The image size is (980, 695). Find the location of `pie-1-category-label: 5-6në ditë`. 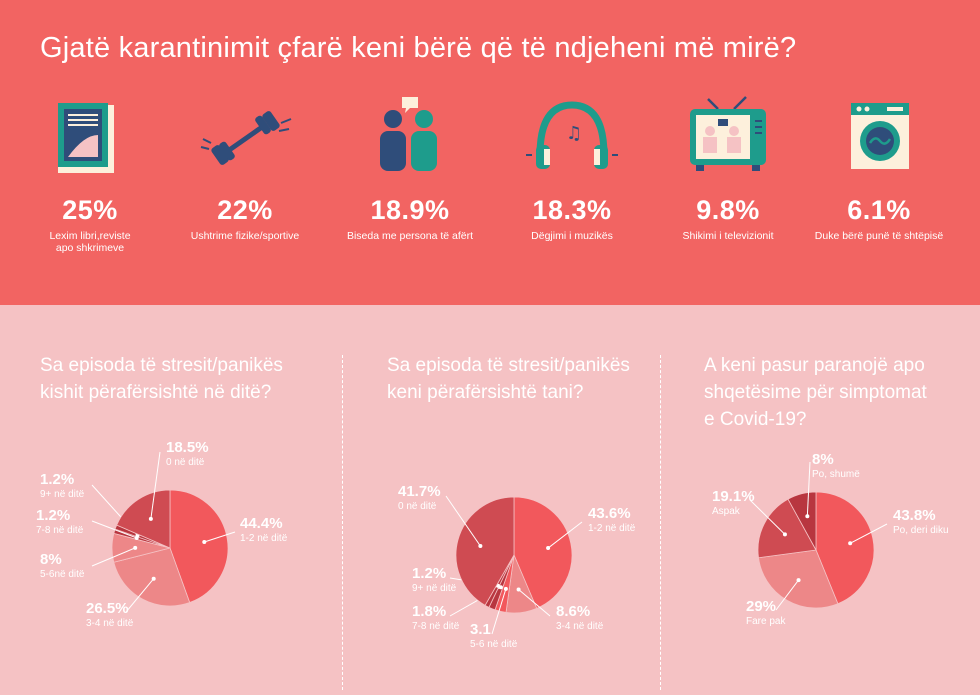

pie-1-category-label: 5-6në ditë is located at coordinates (62, 574).